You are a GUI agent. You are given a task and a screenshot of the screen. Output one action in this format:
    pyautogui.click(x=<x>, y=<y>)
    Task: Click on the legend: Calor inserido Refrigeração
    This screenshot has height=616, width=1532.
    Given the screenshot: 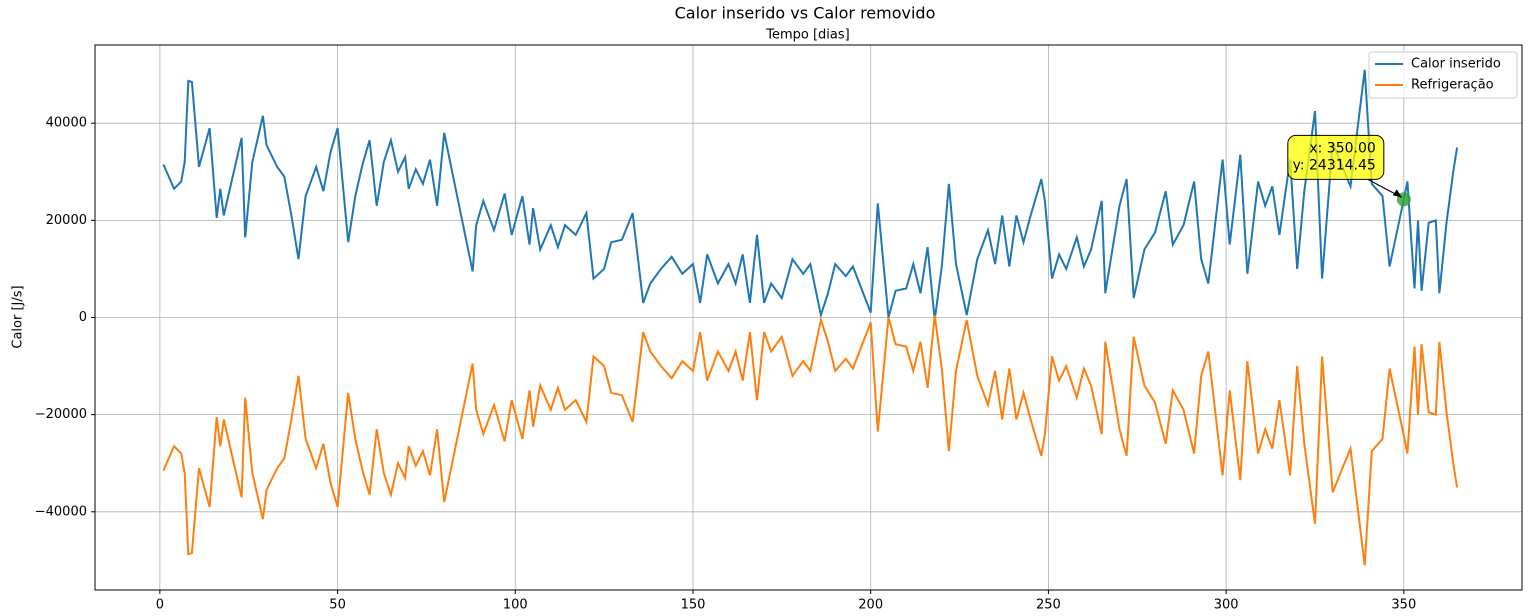 What is the action you would take?
    pyautogui.click(x=1443, y=75)
    